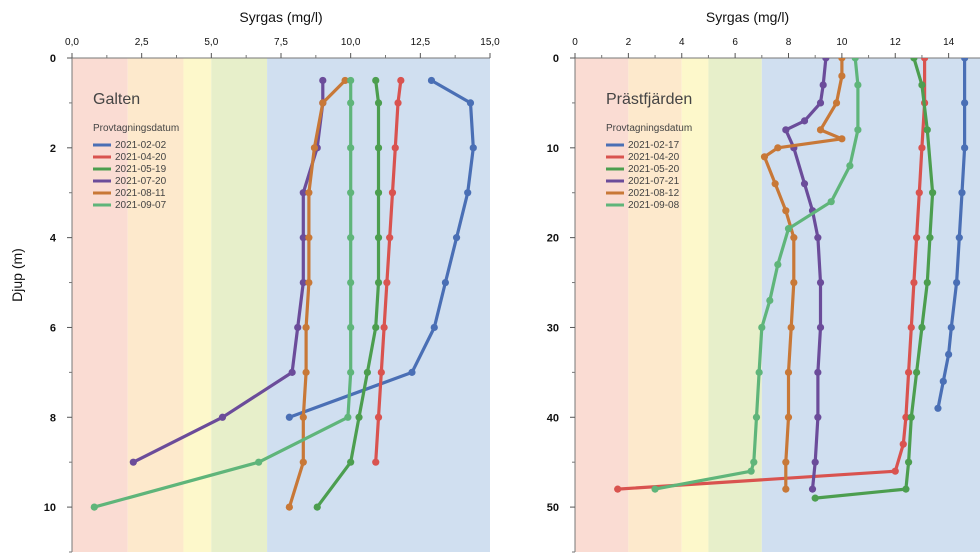 The width and height of the screenshot is (980, 554). What do you see at coordinates (141, 145) in the screenshot?
I see `legend-label: 2021-02-02` at bounding box center [141, 145].